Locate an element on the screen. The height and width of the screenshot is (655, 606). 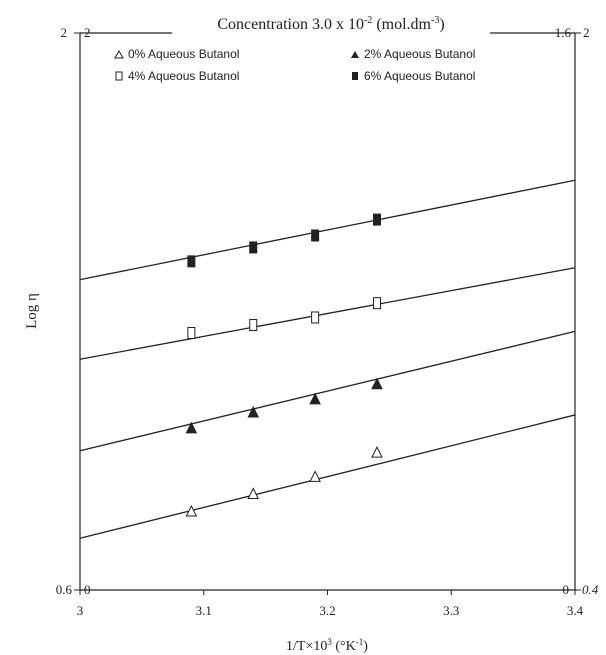
legend-label-0: 0% Aqueous Butanol is located at coordinates (183, 54).